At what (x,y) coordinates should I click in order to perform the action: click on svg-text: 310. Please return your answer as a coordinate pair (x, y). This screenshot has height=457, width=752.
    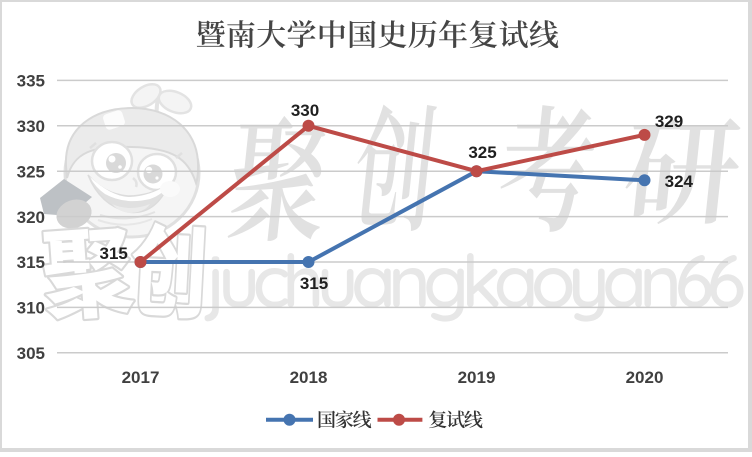
    Looking at the image, I should click on (31, 308).